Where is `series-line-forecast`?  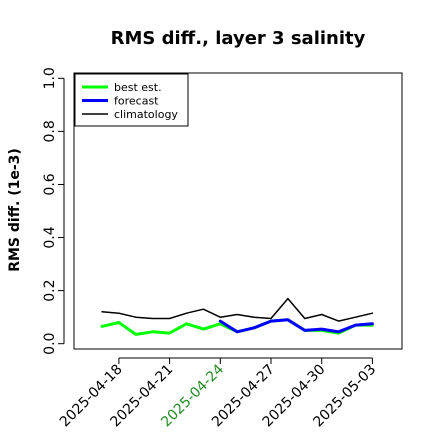 series-line-forecast is located at coordinates (296, 326).